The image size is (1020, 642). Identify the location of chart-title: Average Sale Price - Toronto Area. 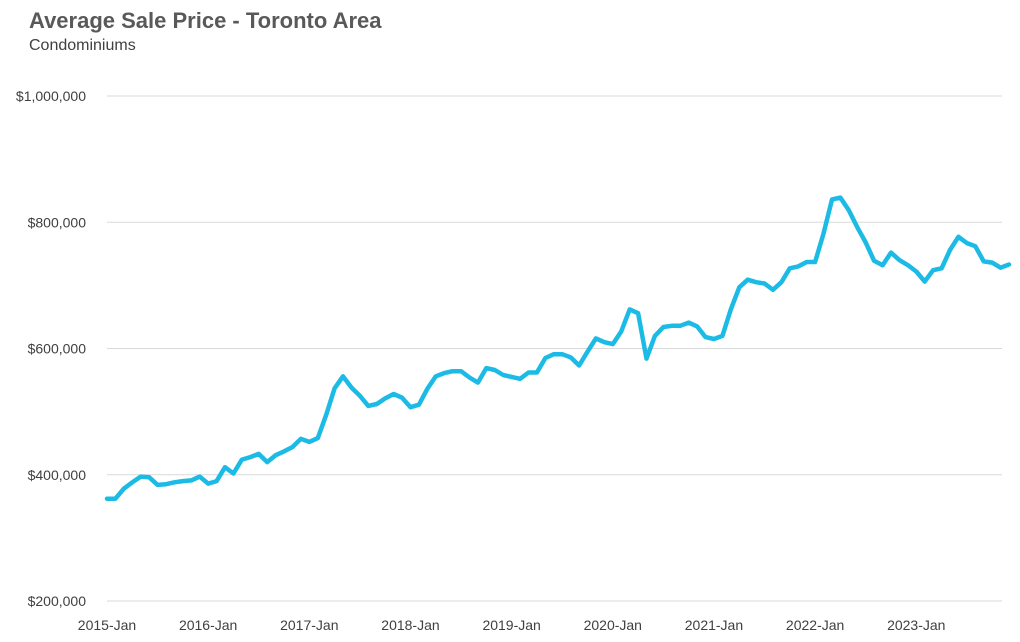
(205, 20).